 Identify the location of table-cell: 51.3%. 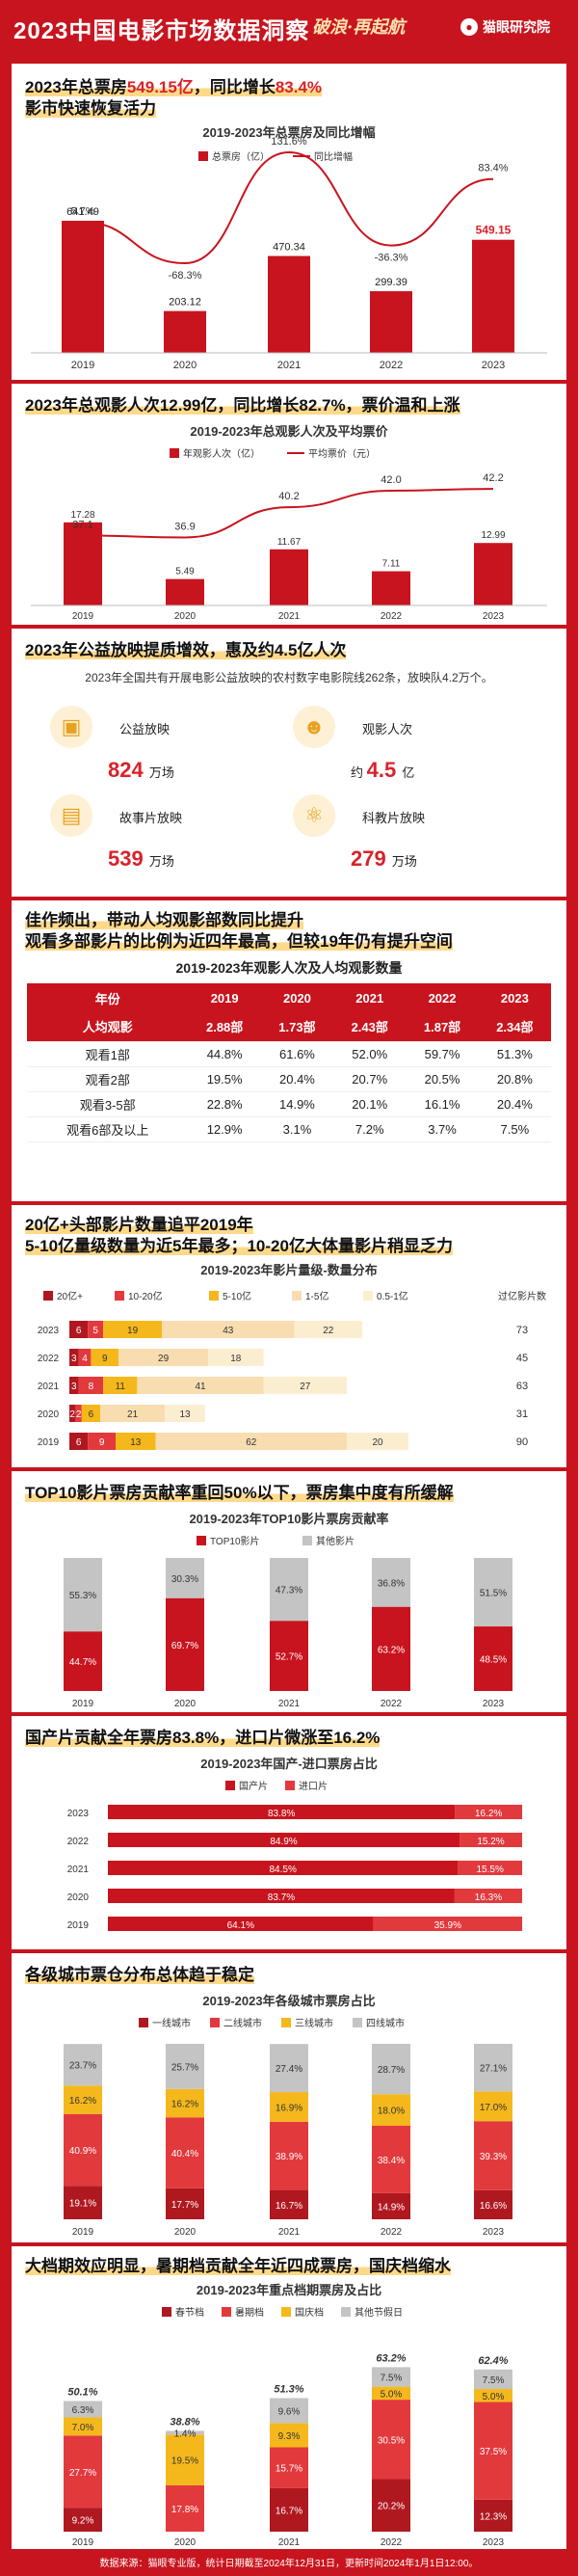
(514, 1054).